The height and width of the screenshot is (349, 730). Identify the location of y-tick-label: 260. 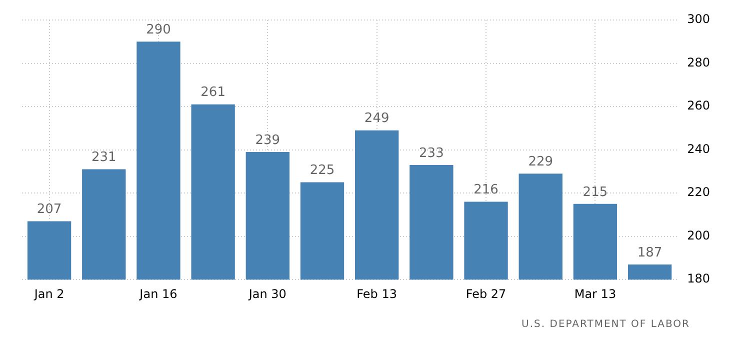
(698, 105).